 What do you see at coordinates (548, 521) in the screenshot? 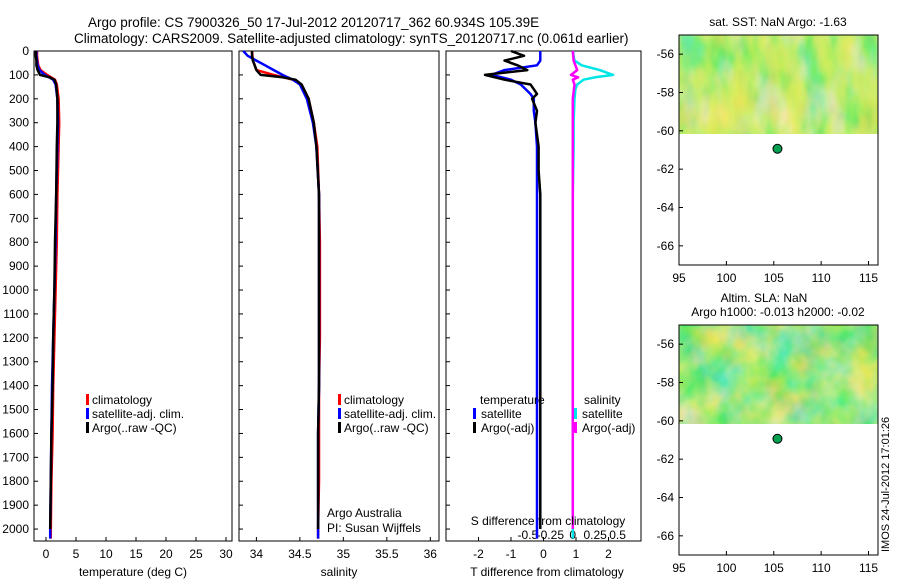
I see `s-difference-label: S difference from climatology` at bounding box center [548, 521].